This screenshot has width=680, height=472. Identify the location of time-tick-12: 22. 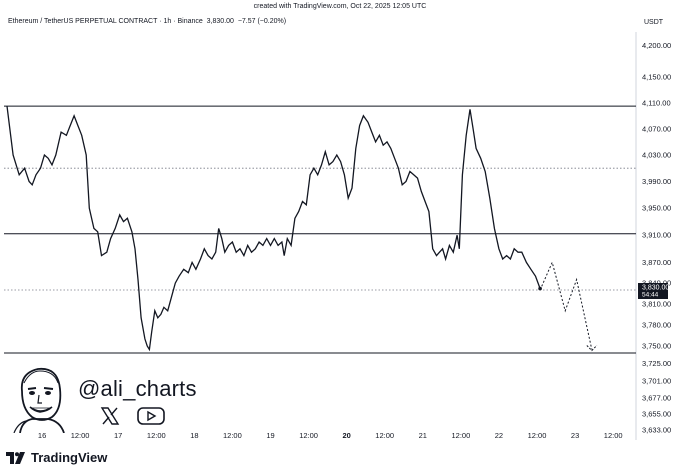
(499, 435).